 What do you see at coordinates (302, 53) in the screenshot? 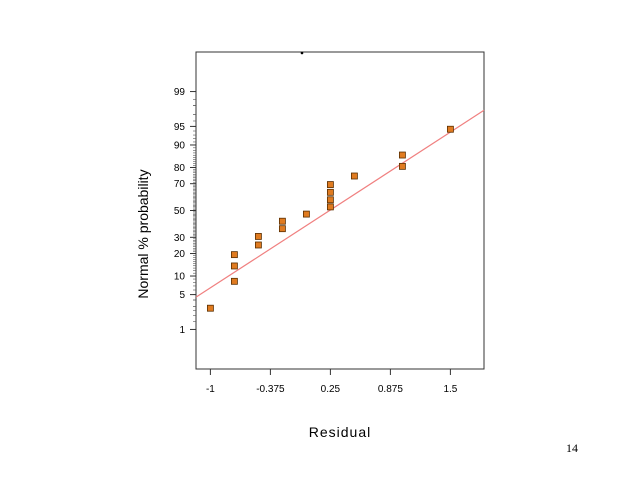
I see `stray-dot` at bounding box center [302, 53].